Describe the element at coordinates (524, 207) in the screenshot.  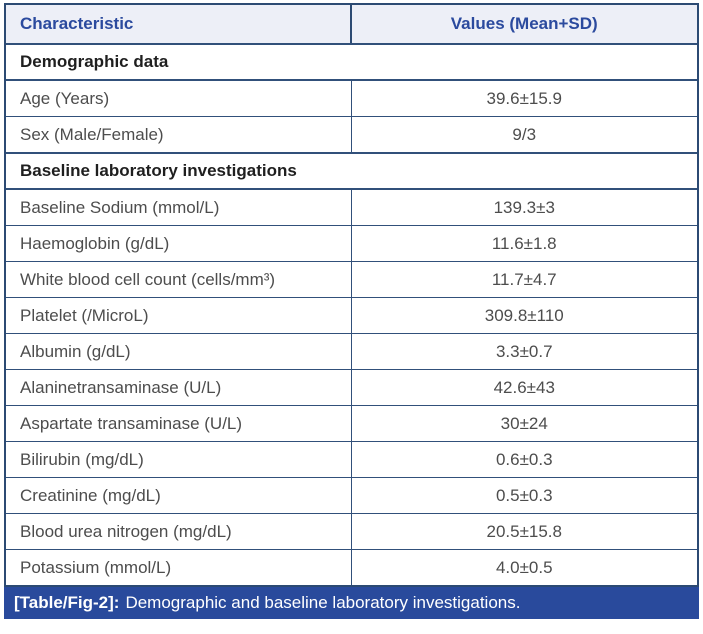
I see `value-cell: 139.3±3` at that location.